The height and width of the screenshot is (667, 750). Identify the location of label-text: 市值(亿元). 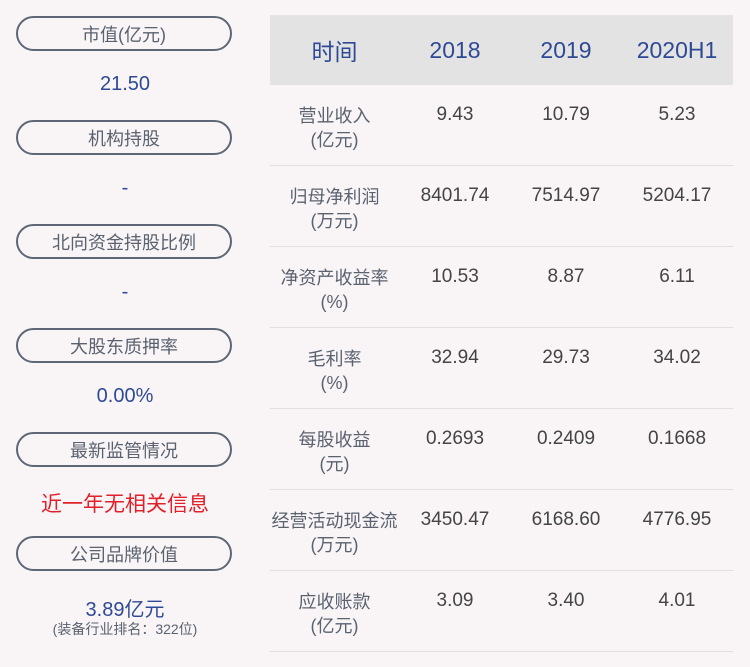
(124, 34).